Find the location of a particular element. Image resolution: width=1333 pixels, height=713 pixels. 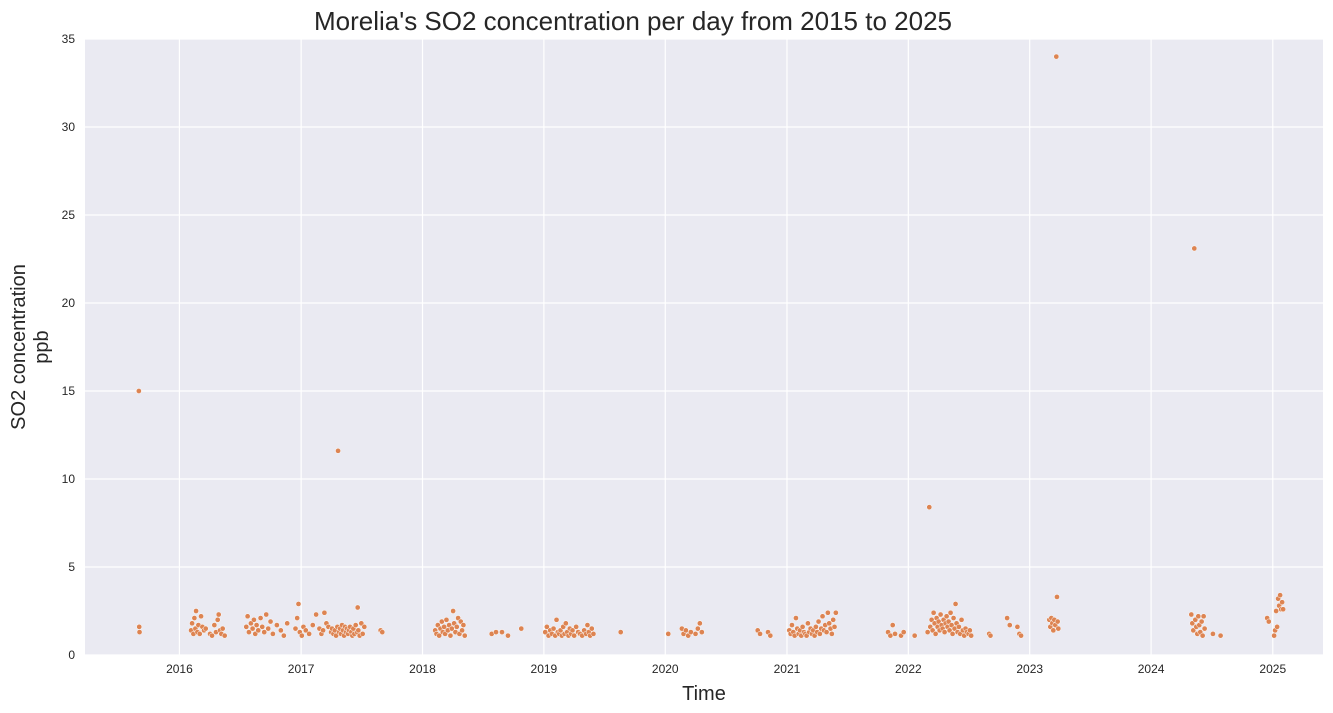

x-axis-ticks: 2016 2017 2018 2019 2020 2021 2022 2023 2024 2025 is located at coordinates (726, 669).